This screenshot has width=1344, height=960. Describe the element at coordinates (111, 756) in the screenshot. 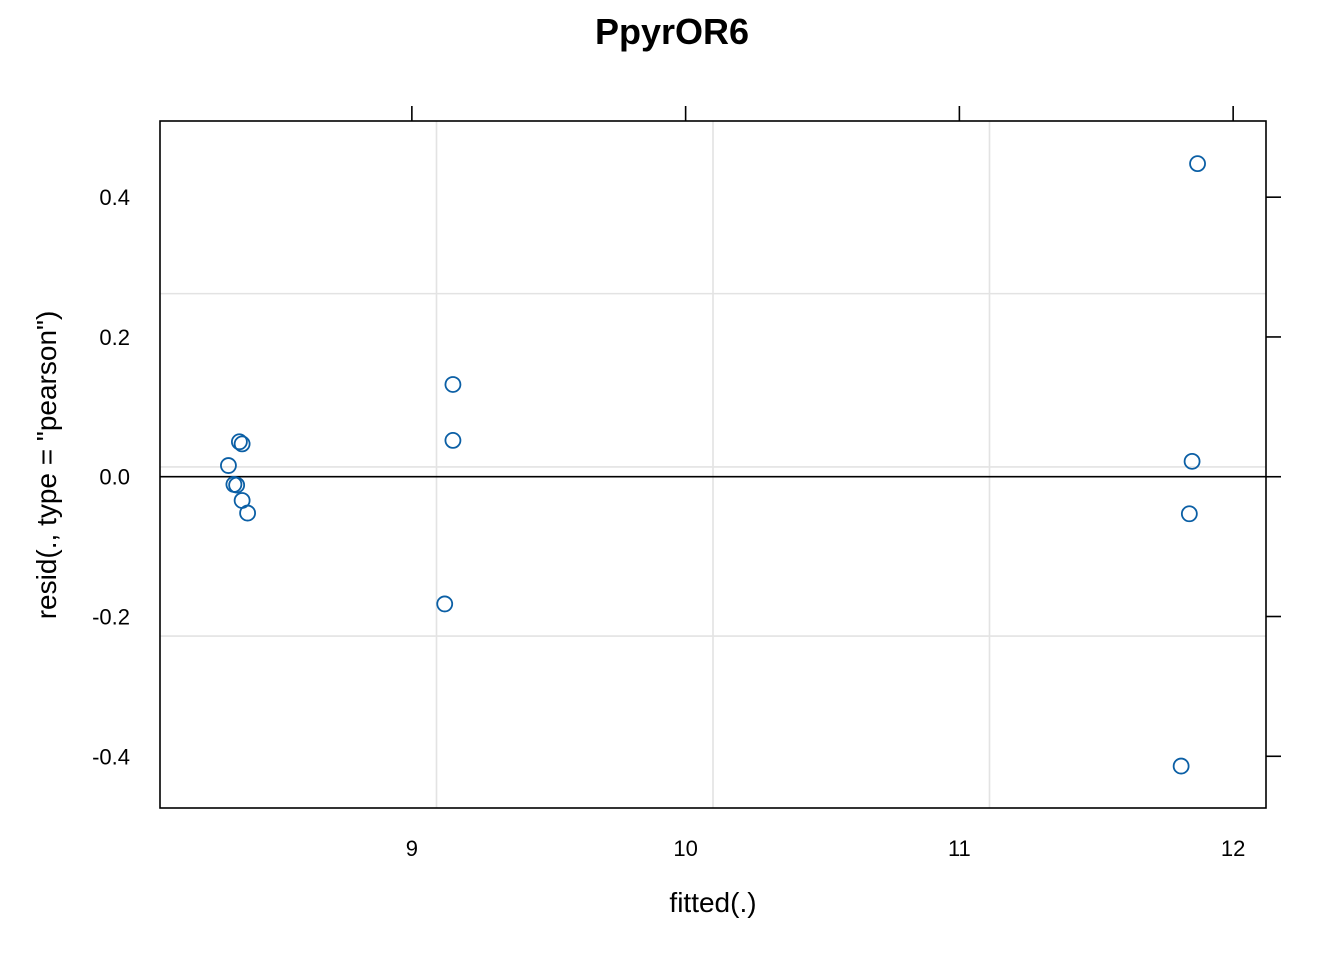

I see `y-tick-label-0: -0.4` at that location.